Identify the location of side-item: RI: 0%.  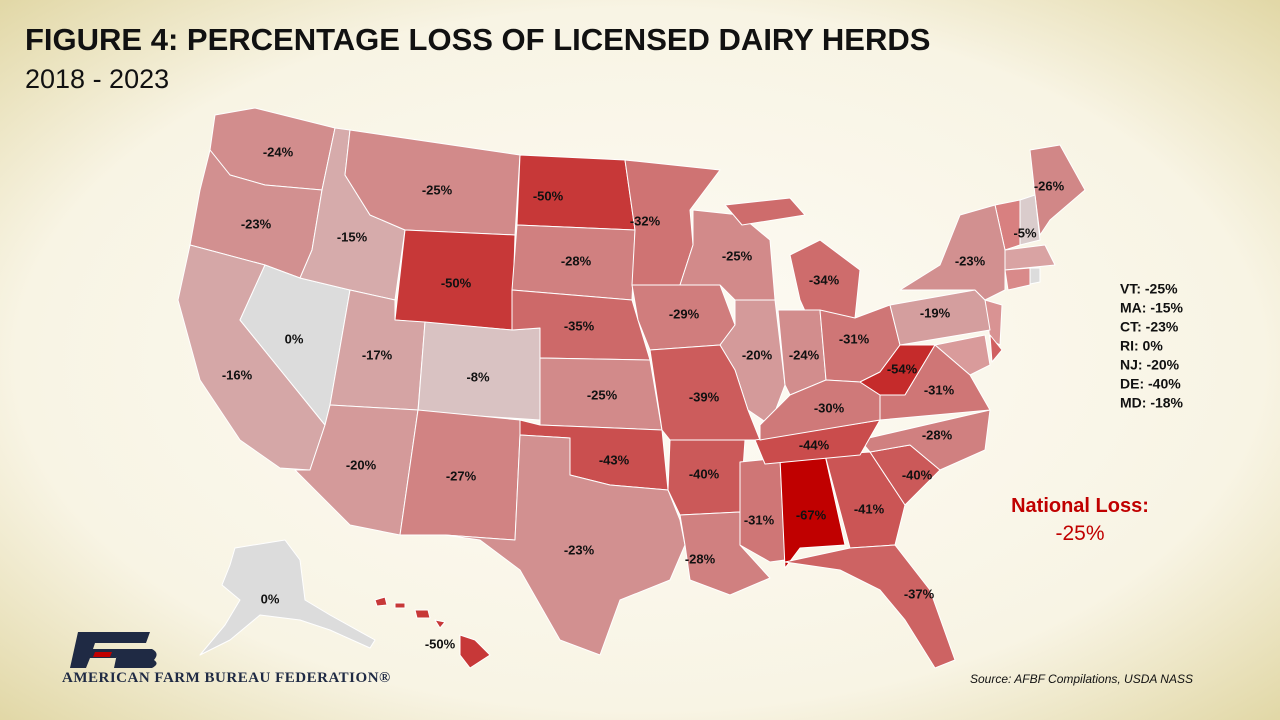
(1141, 346).